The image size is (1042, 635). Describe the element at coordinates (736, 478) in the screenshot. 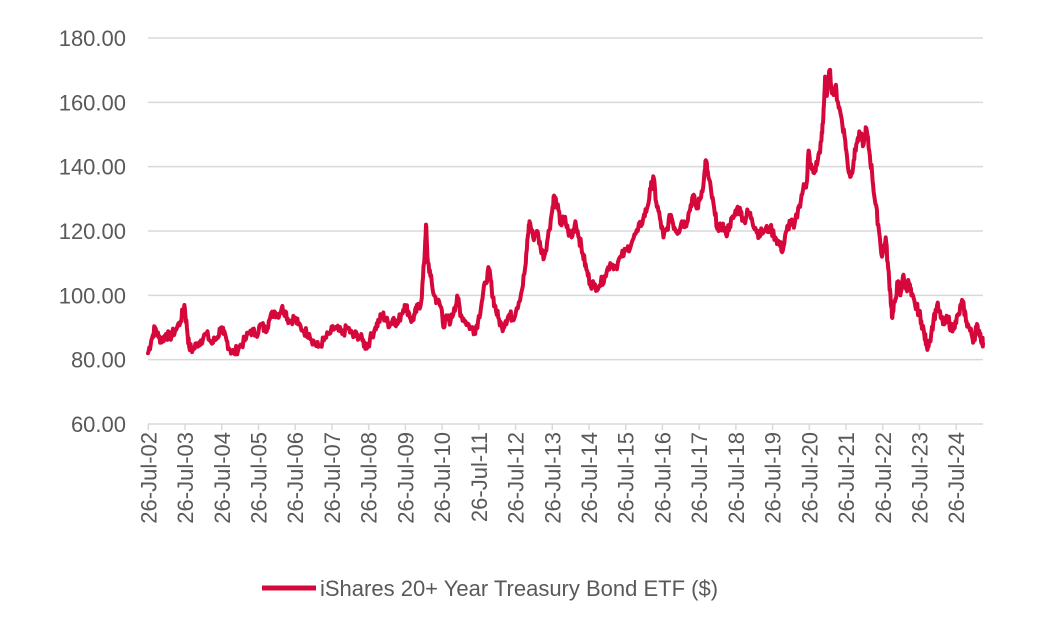

I see `x-tick-label: 26-Jul-18` at that location.